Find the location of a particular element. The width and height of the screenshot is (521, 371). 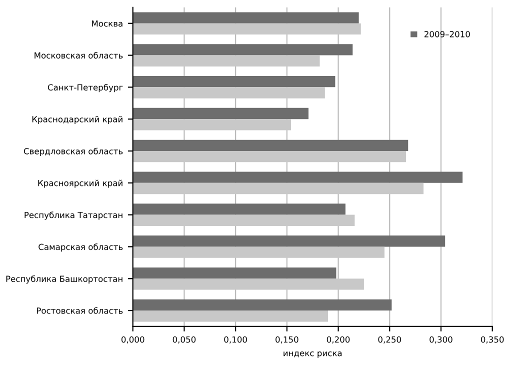

x-tick-label: 0,150 is located at coordinates (287, 340).